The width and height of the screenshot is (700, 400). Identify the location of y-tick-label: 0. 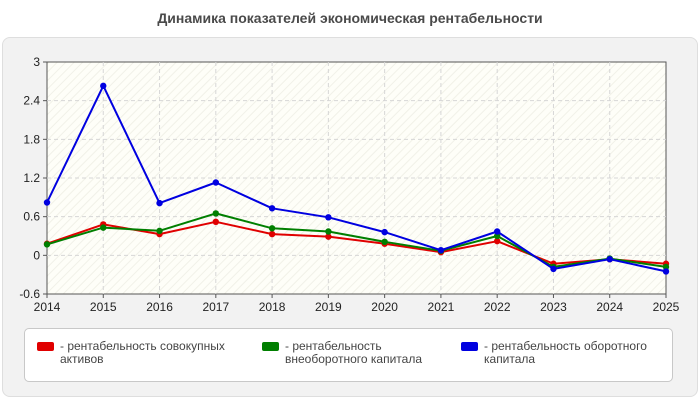
(36, 255).